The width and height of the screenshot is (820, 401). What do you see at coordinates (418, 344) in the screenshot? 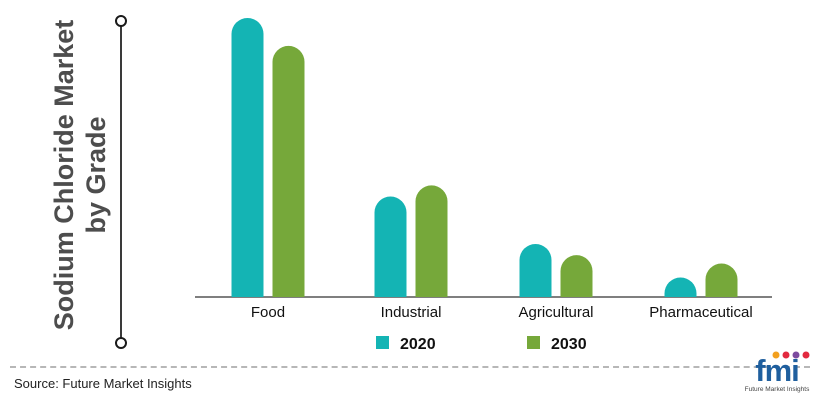
I see `legend-label-2020: 2020` at bounding box center [418, 344].